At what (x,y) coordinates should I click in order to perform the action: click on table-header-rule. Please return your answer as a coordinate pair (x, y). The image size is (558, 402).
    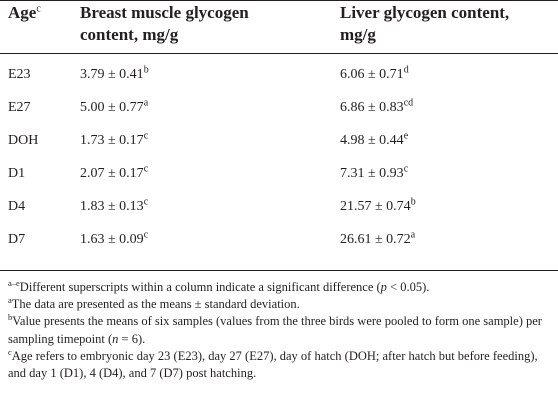
    Looking at the image, I should click on (279, 53).